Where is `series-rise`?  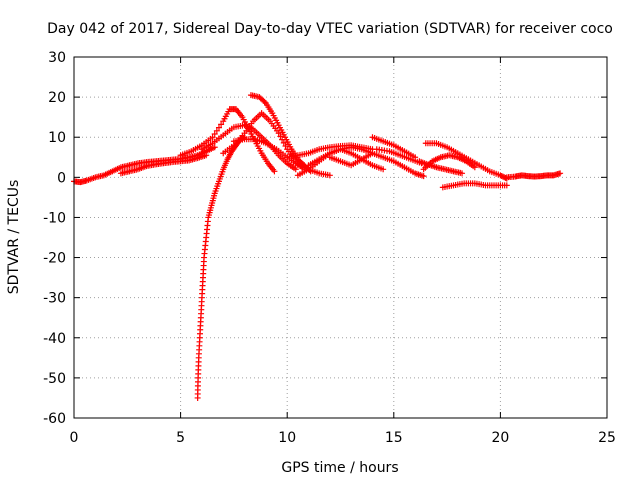
series-rise is located at coordinates (221, 267).